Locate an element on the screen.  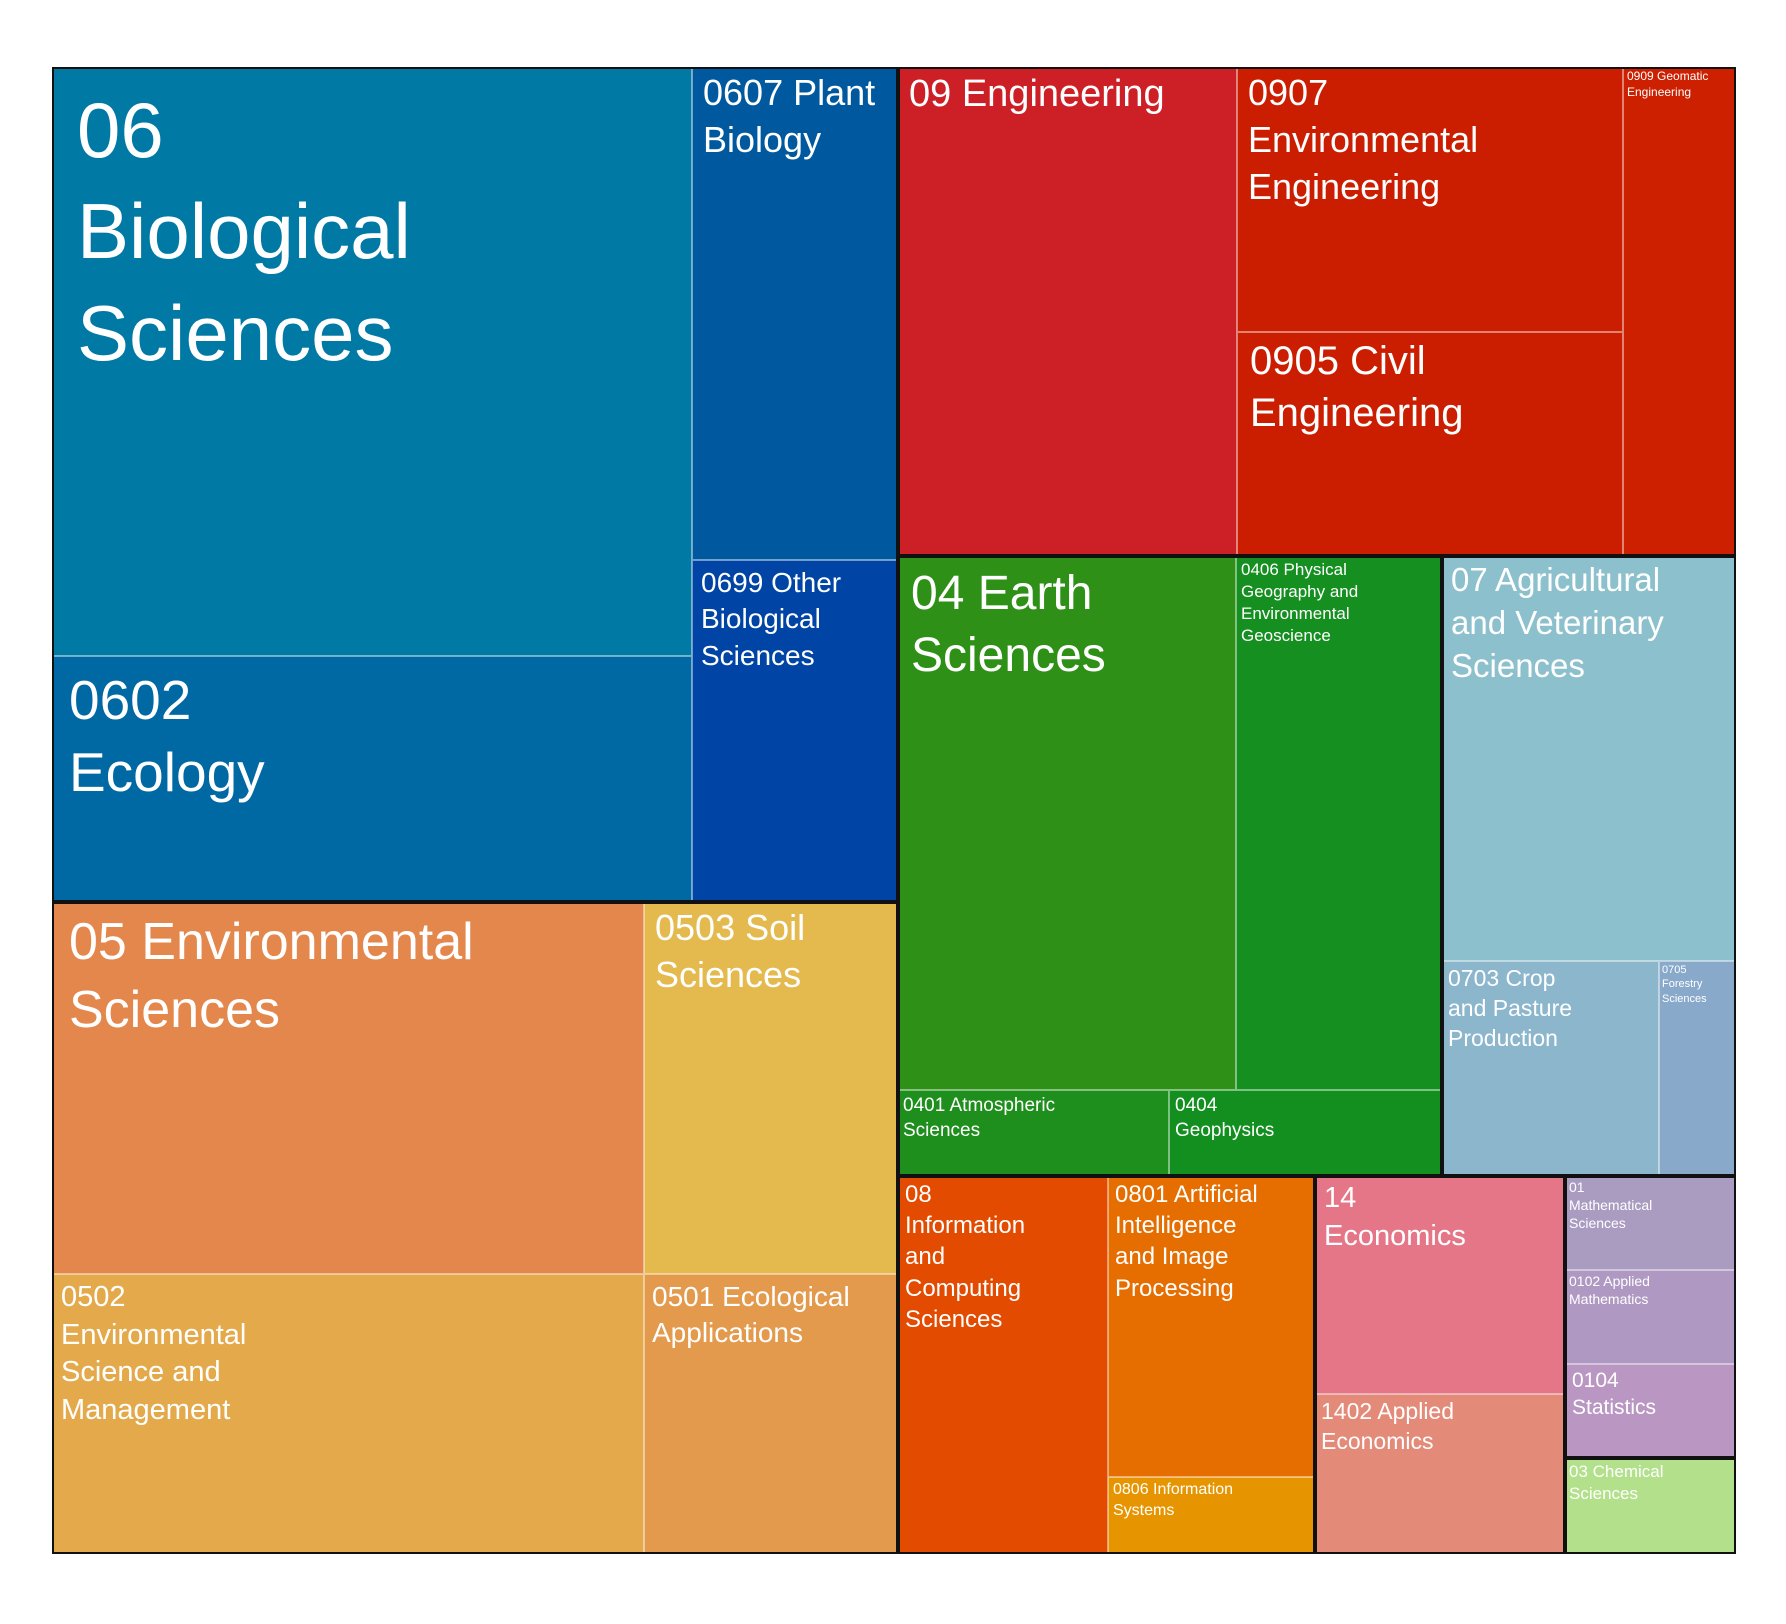
tile-label: 0699 Other Biological Sciences is located at coordinates (771, 619).